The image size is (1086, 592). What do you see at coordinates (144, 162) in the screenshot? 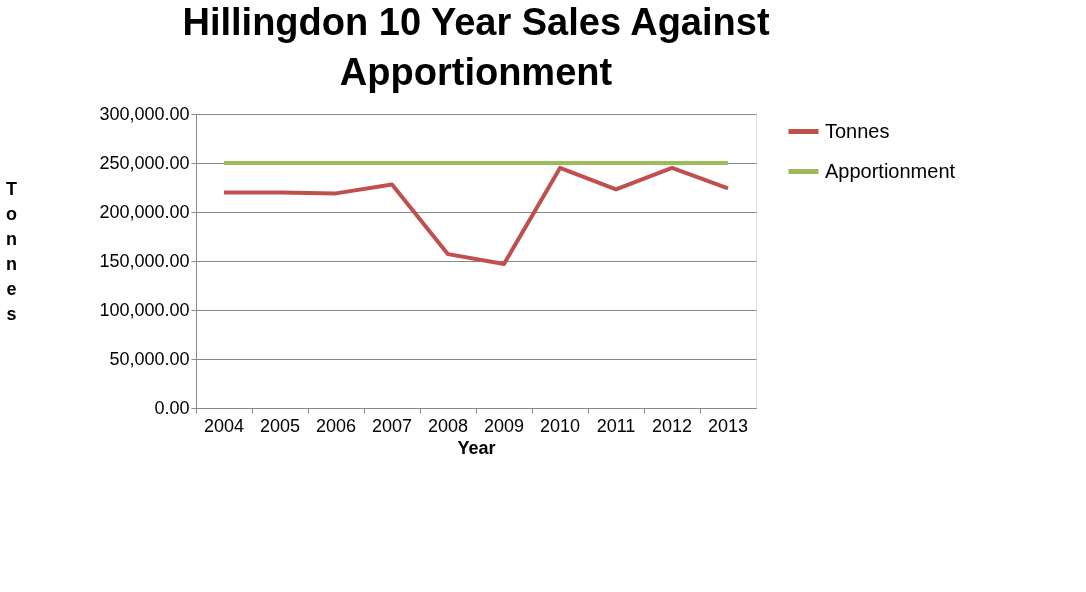
I see `y-tick-label: 250,000.00` at bounding box center [144, 162].